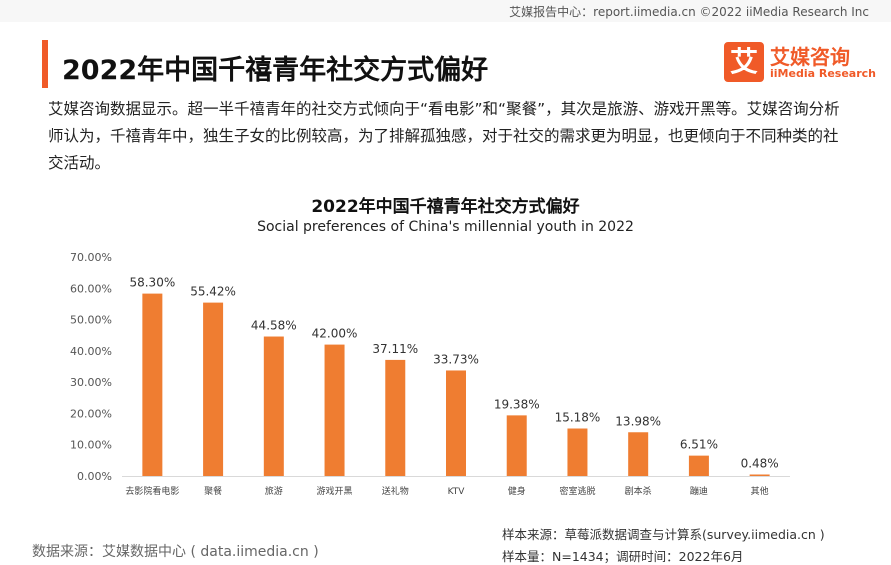 The width and height of the screenshot is (891, 565). Describe the element at coordinates (577, 491) in the screenshot. I see `x-tick-label: 密室逃脱` at that location.